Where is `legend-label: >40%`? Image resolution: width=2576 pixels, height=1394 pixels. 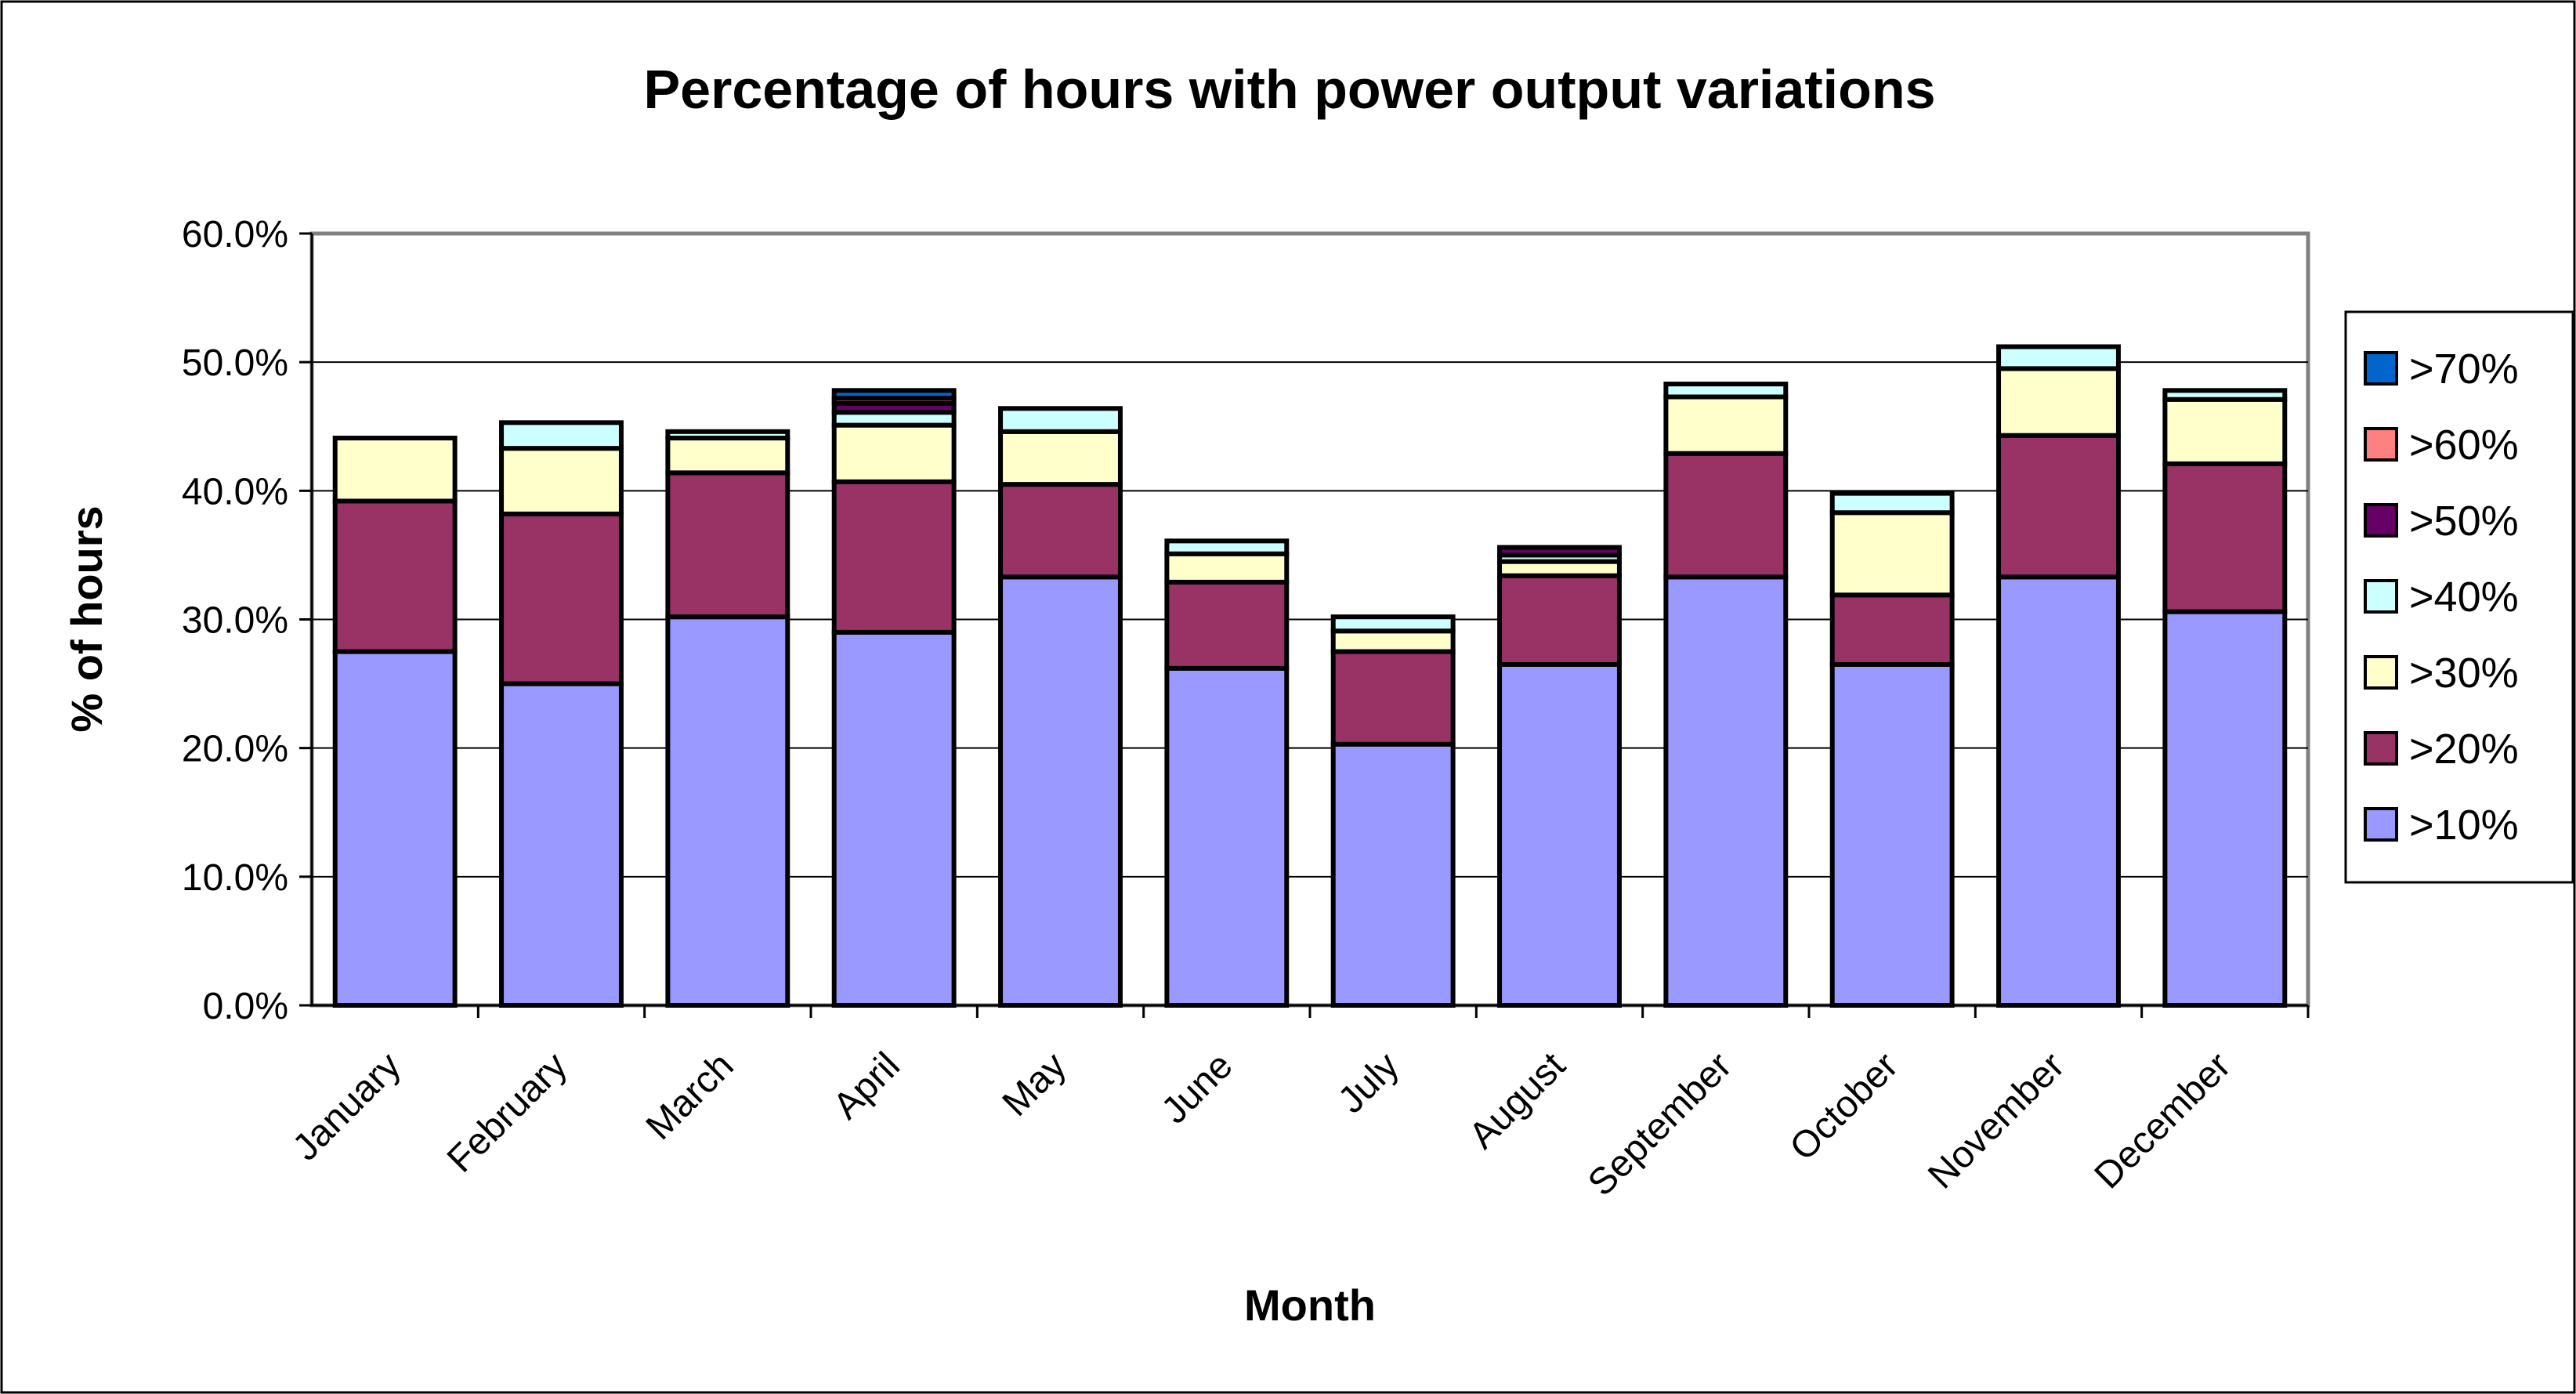
legend-label: >40% is located at coordinates (2464, 597).